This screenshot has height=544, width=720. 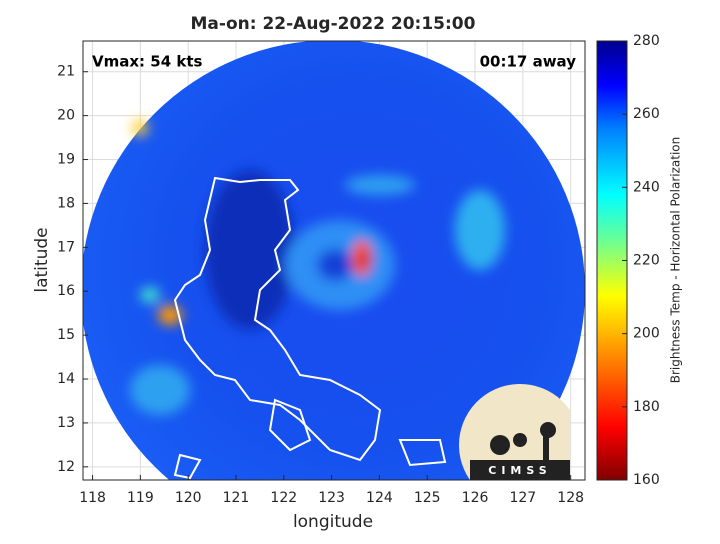 I want to click on colorbar-tick-label: 240, so click(x=646, y=187).